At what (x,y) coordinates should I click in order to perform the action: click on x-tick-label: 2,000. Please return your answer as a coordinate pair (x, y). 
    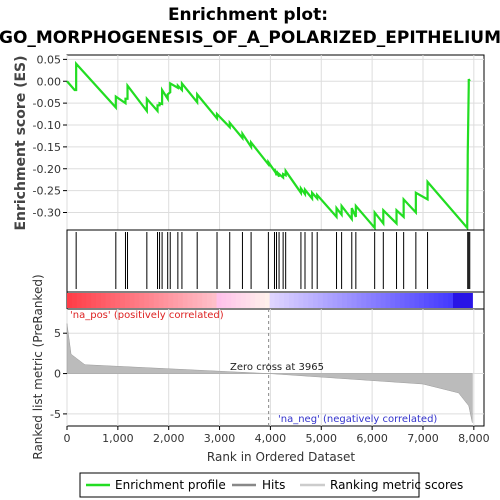
    Looking at the image, I should click on (169, 438).